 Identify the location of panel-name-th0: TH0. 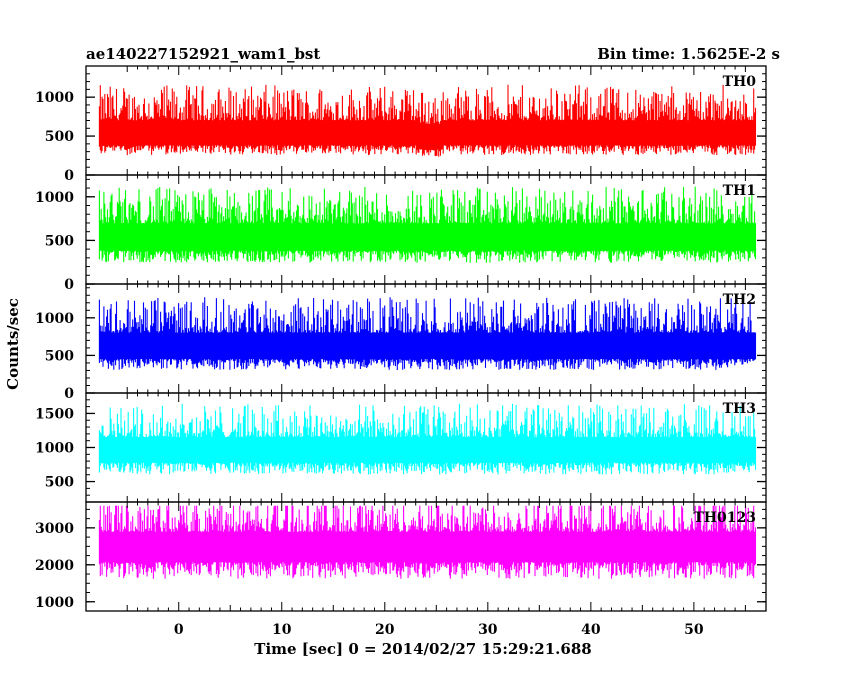
(740, 82).